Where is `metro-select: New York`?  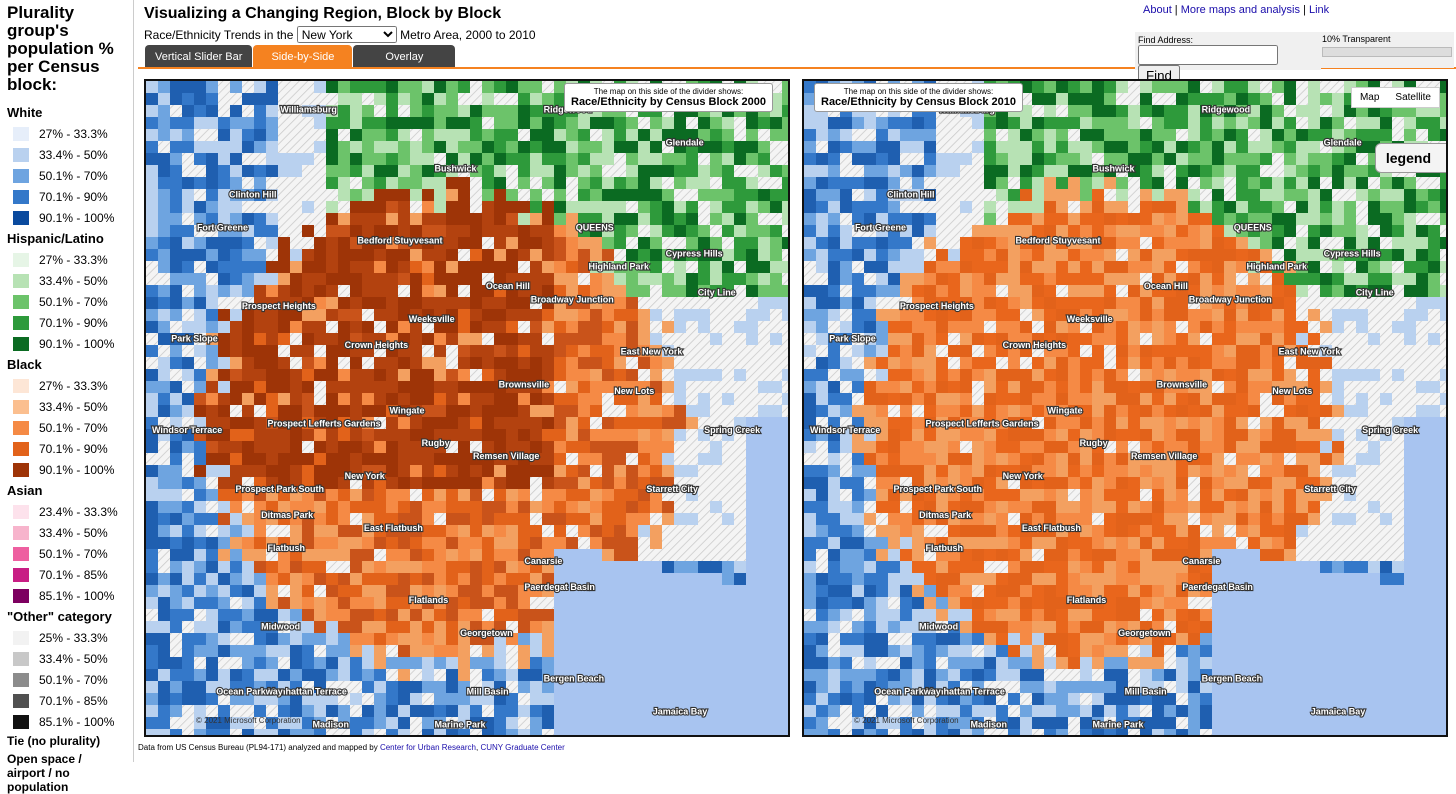 metro-select: New York is located at coordinates (347, 34).